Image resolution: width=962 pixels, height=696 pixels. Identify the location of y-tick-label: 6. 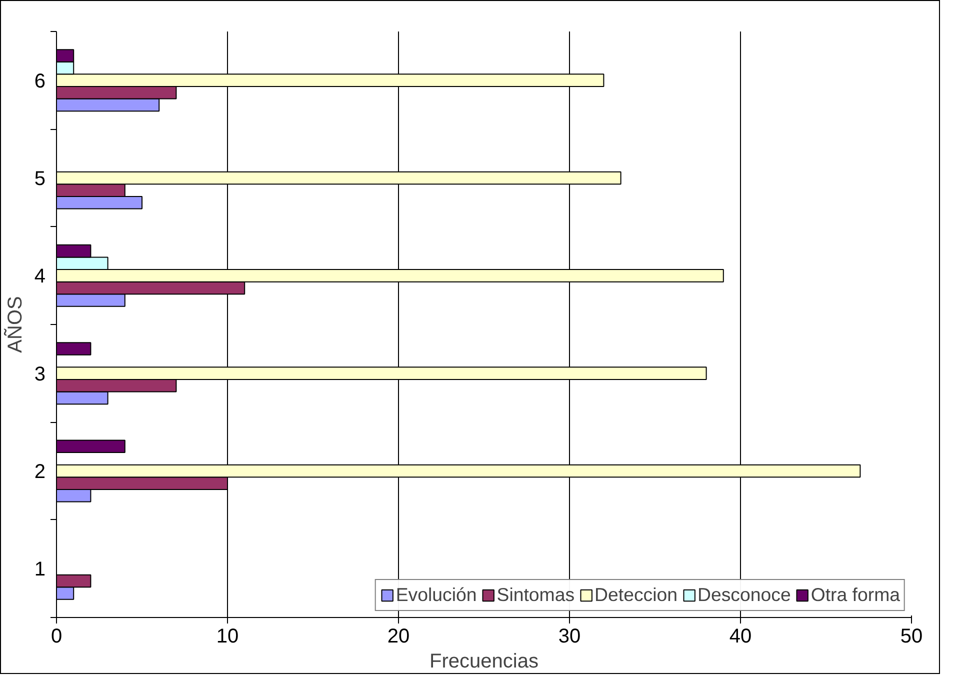
(40, 81).